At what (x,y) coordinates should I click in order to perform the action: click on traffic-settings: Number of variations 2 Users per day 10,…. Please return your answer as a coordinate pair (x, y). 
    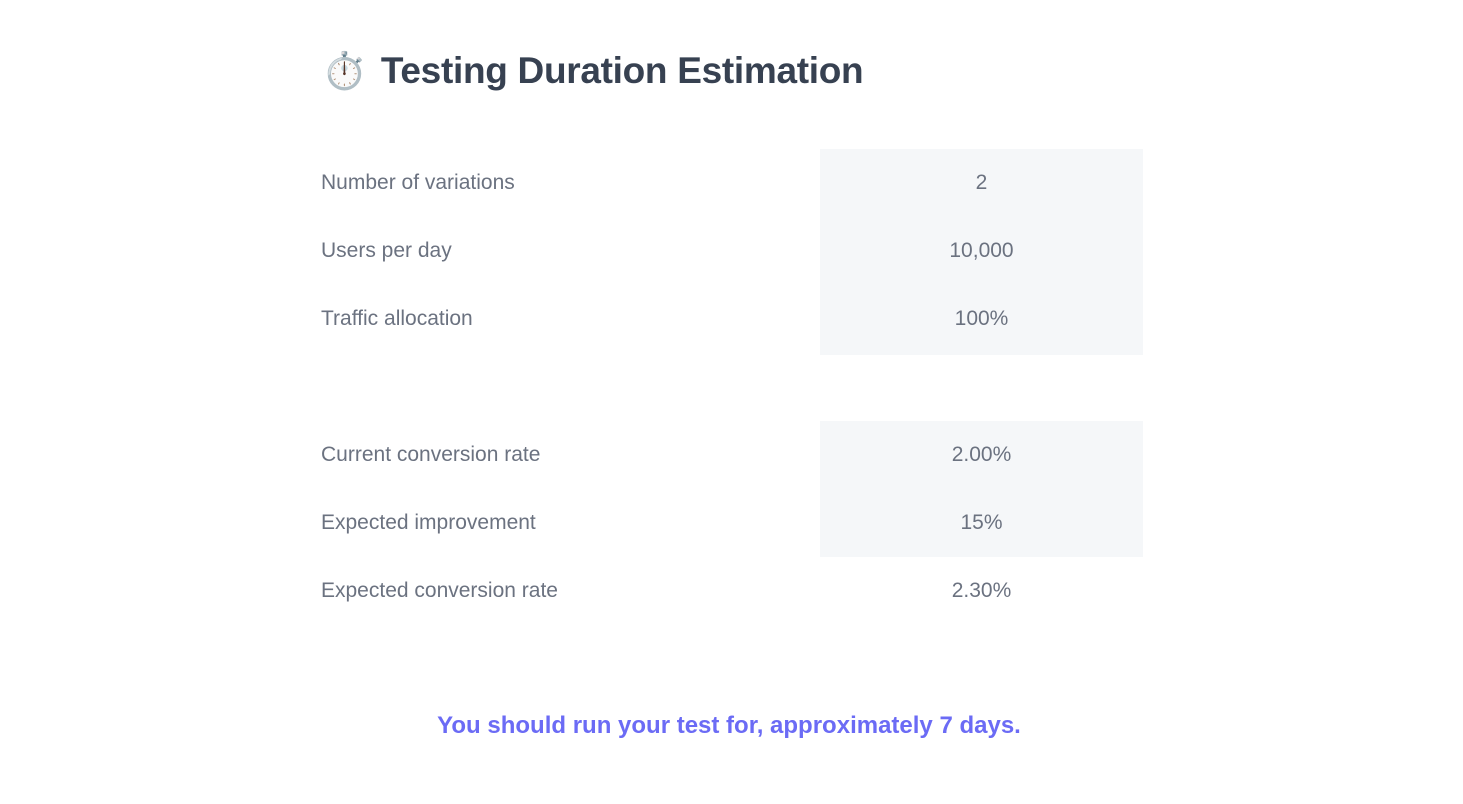
    Looking at the image, I should click on (732, 252).